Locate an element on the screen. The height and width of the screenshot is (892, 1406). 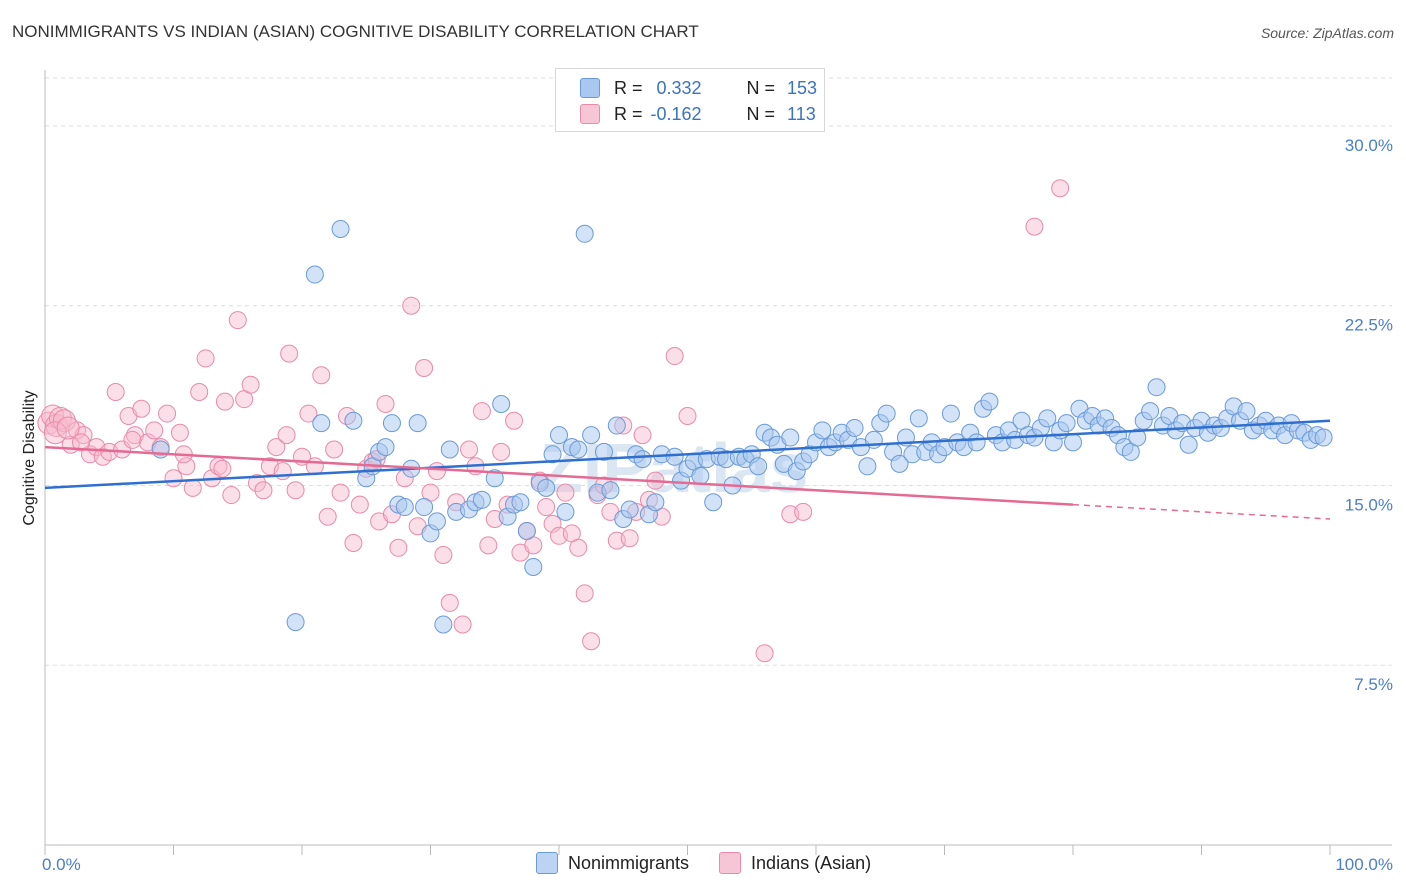
x-tick-label: 100.0% is located at coordinates (1364, 864).